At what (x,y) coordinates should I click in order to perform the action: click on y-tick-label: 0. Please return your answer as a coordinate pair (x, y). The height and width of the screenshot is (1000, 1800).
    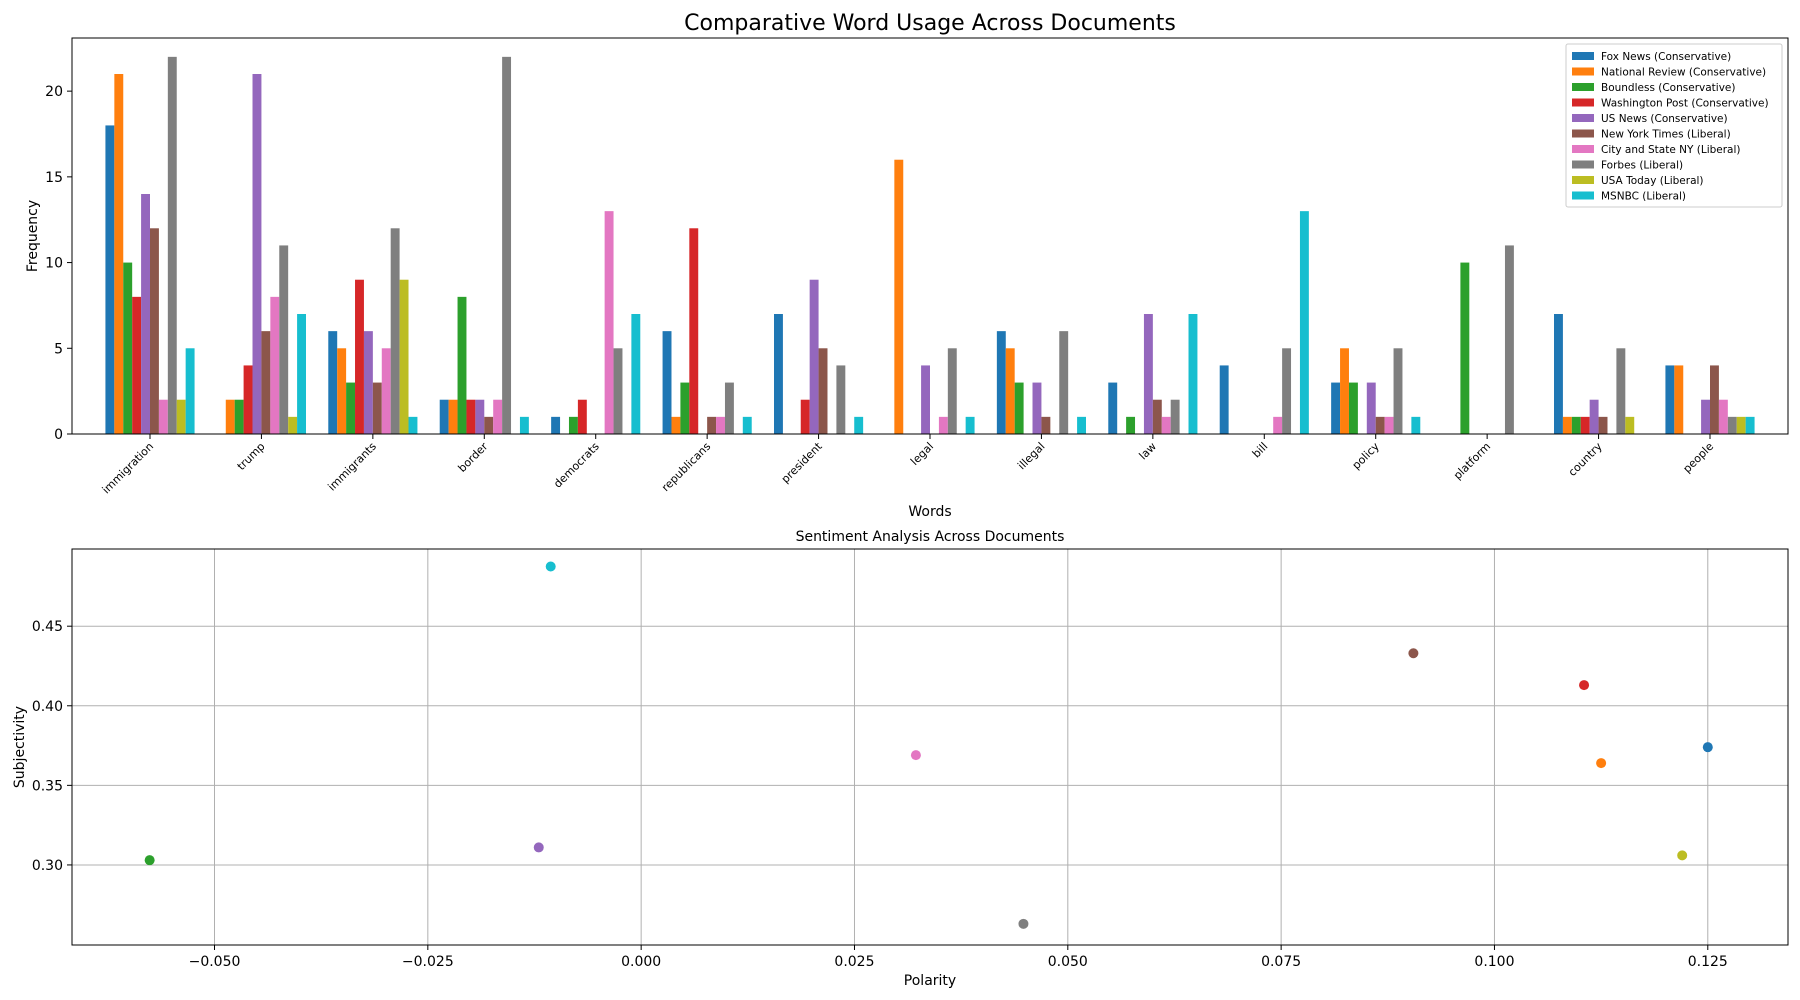
    Looking at the image, I should click on (58, 435).